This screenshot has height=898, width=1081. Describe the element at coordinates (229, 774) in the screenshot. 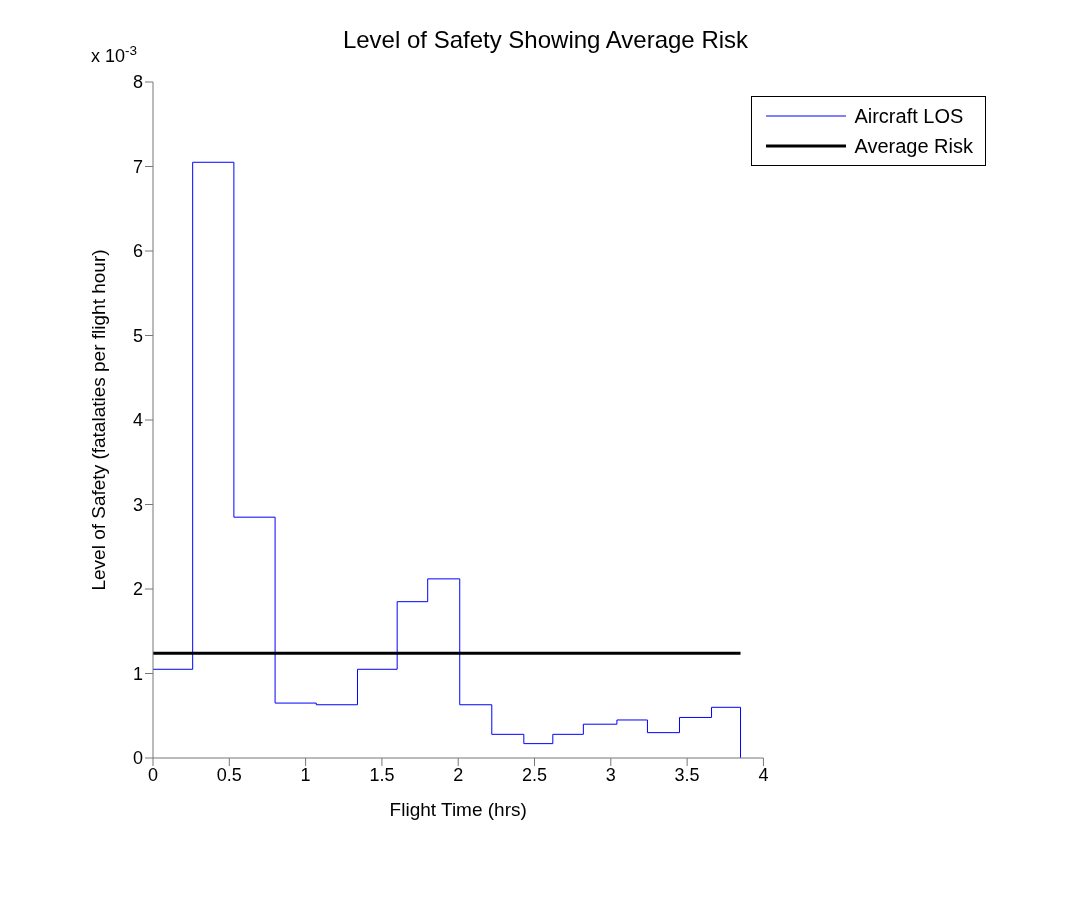

I see `x-tick-label: 0.5` at that location.